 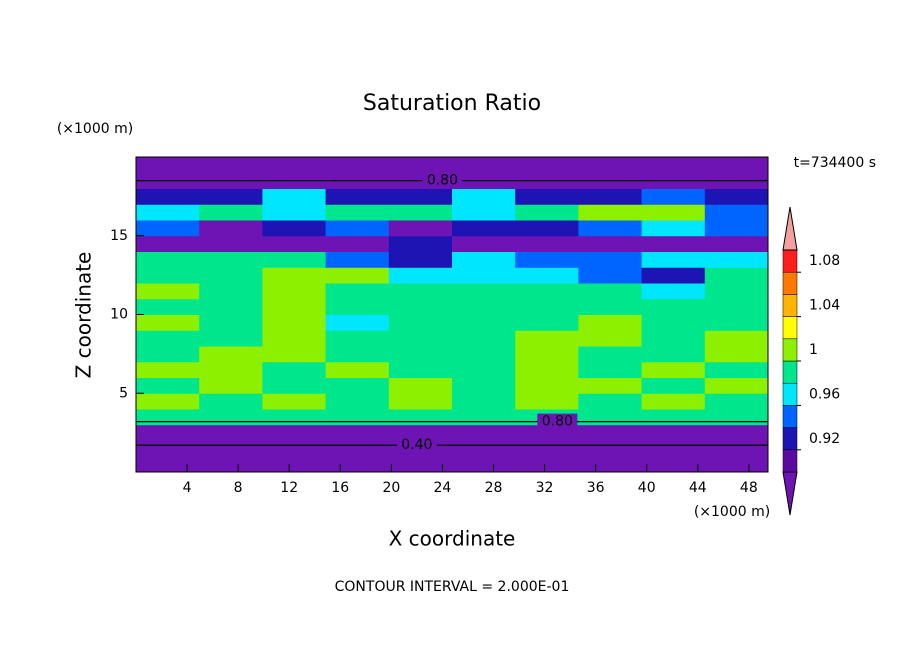 I want to click on x-tick-label: 36, so click(x=596, y=488).